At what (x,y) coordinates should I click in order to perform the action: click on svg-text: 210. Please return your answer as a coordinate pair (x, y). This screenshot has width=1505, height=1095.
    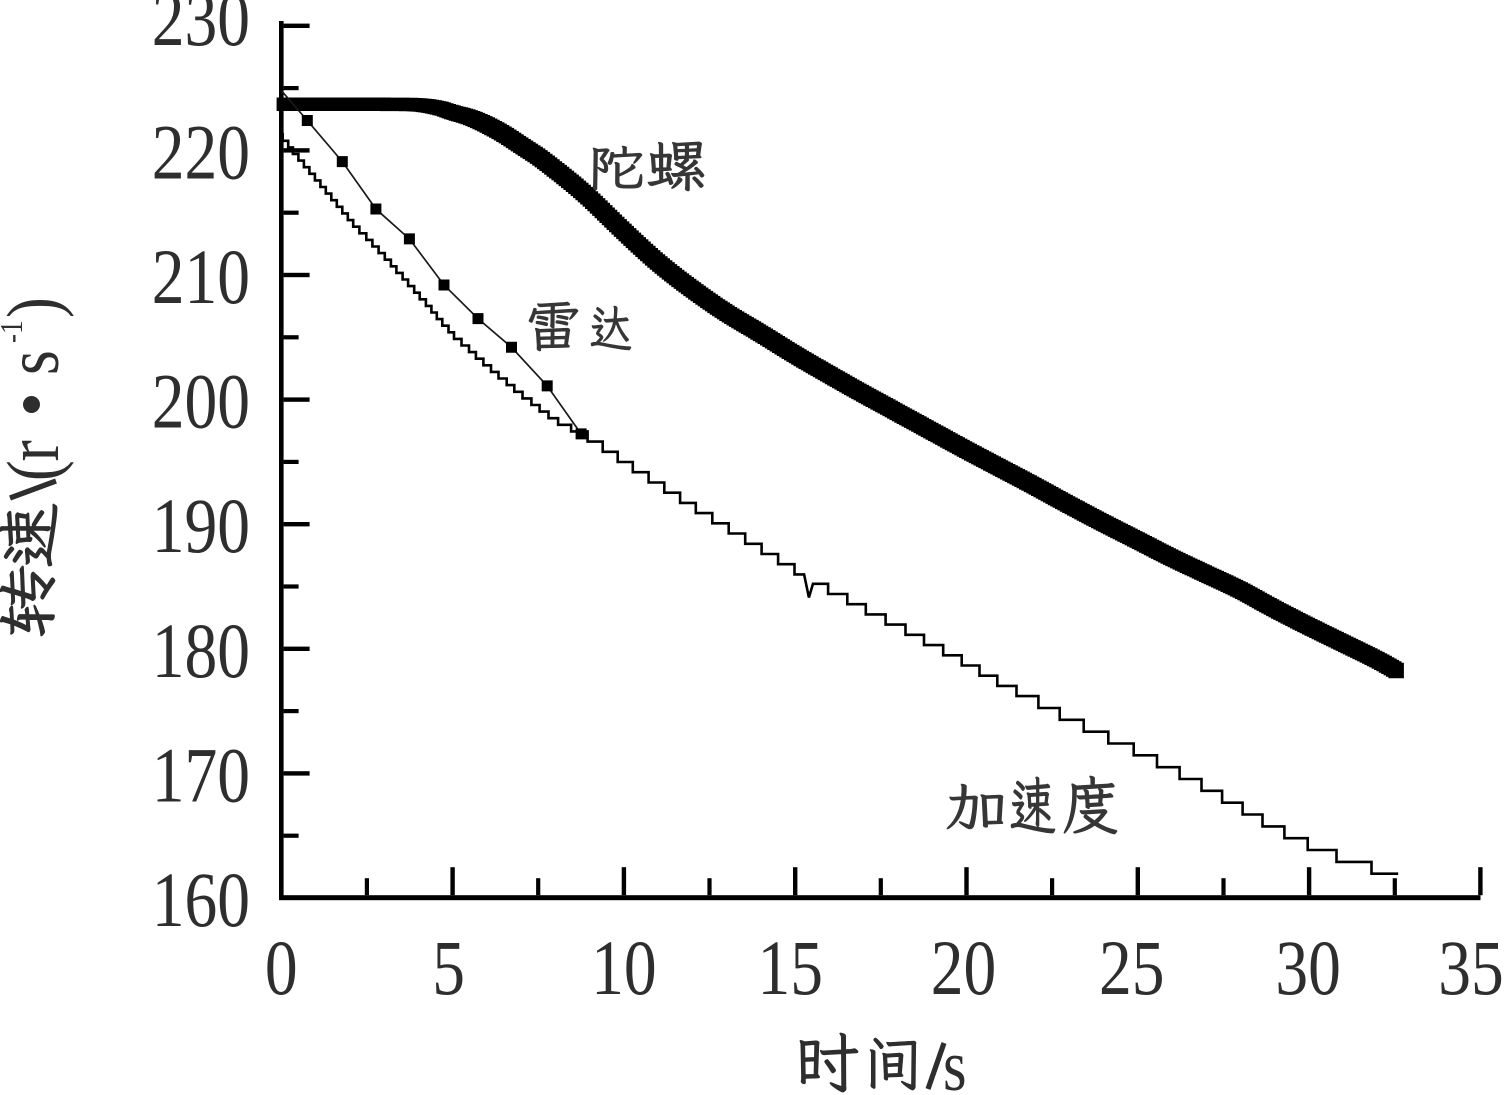
    Looking at the image, I should click on (201, 277).